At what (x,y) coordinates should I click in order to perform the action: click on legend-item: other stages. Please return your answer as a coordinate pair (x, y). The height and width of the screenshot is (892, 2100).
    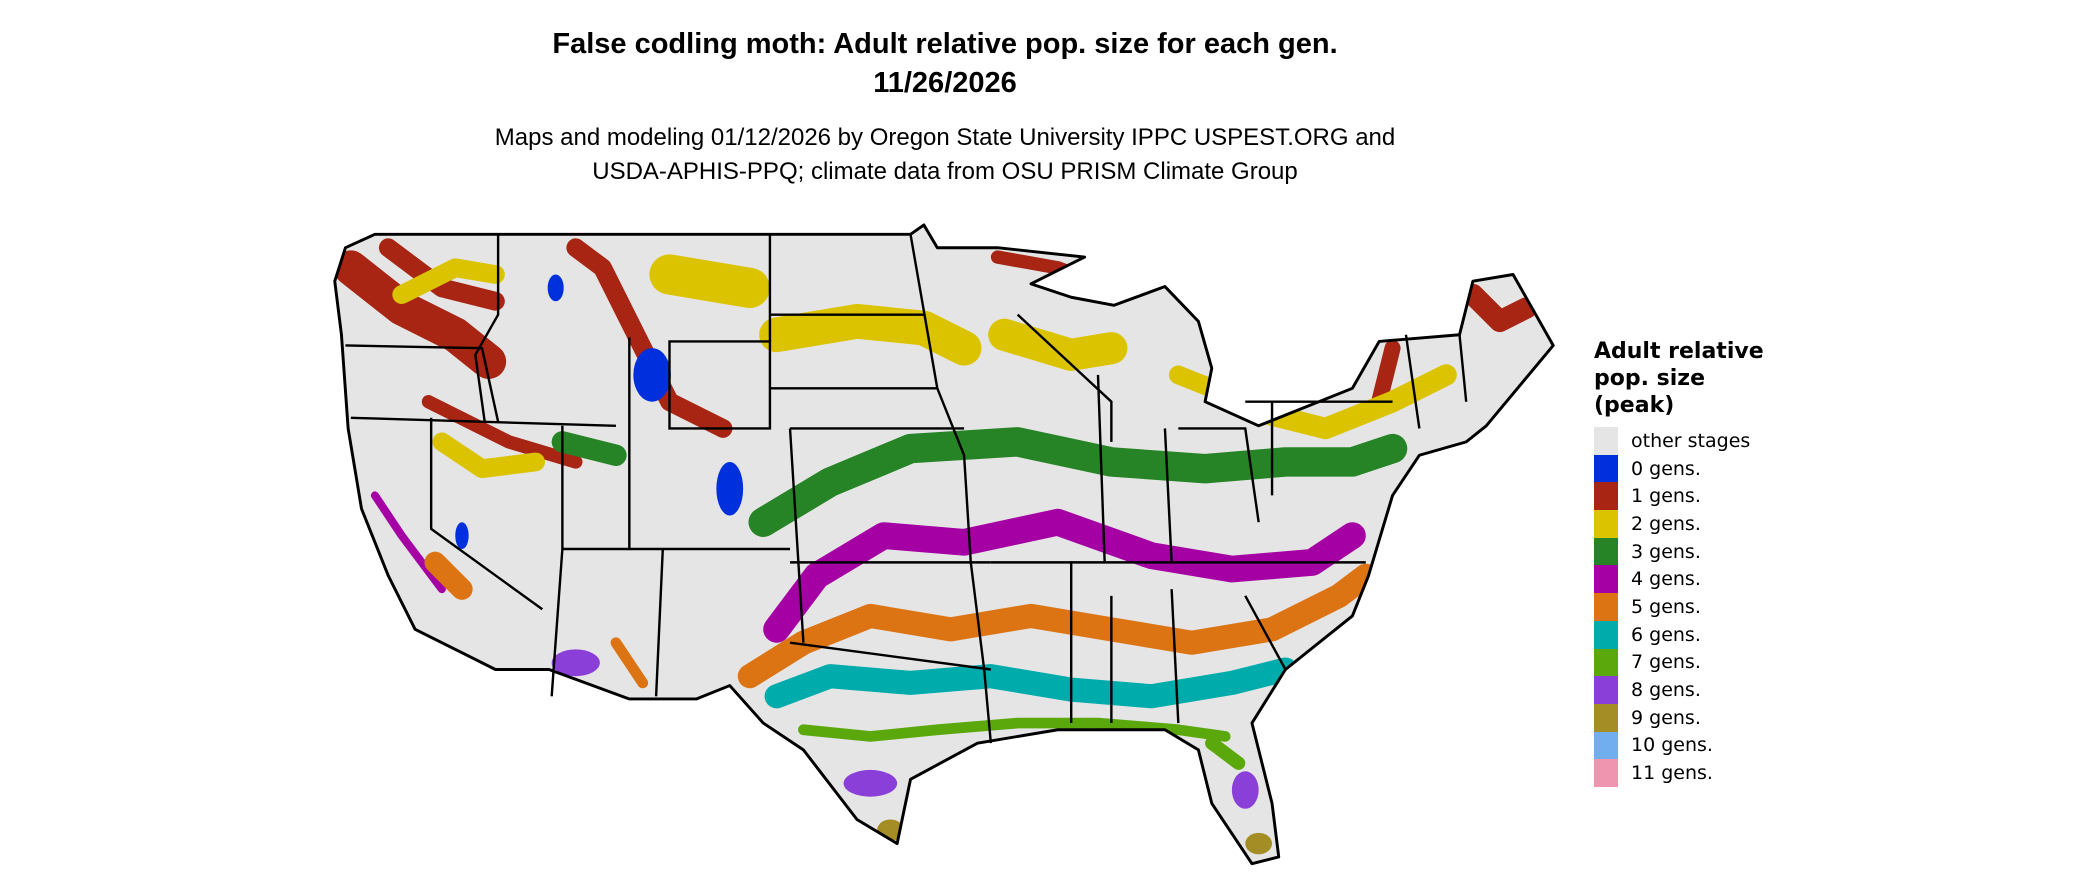
    Looking at the image, I should click on (1694, 441).